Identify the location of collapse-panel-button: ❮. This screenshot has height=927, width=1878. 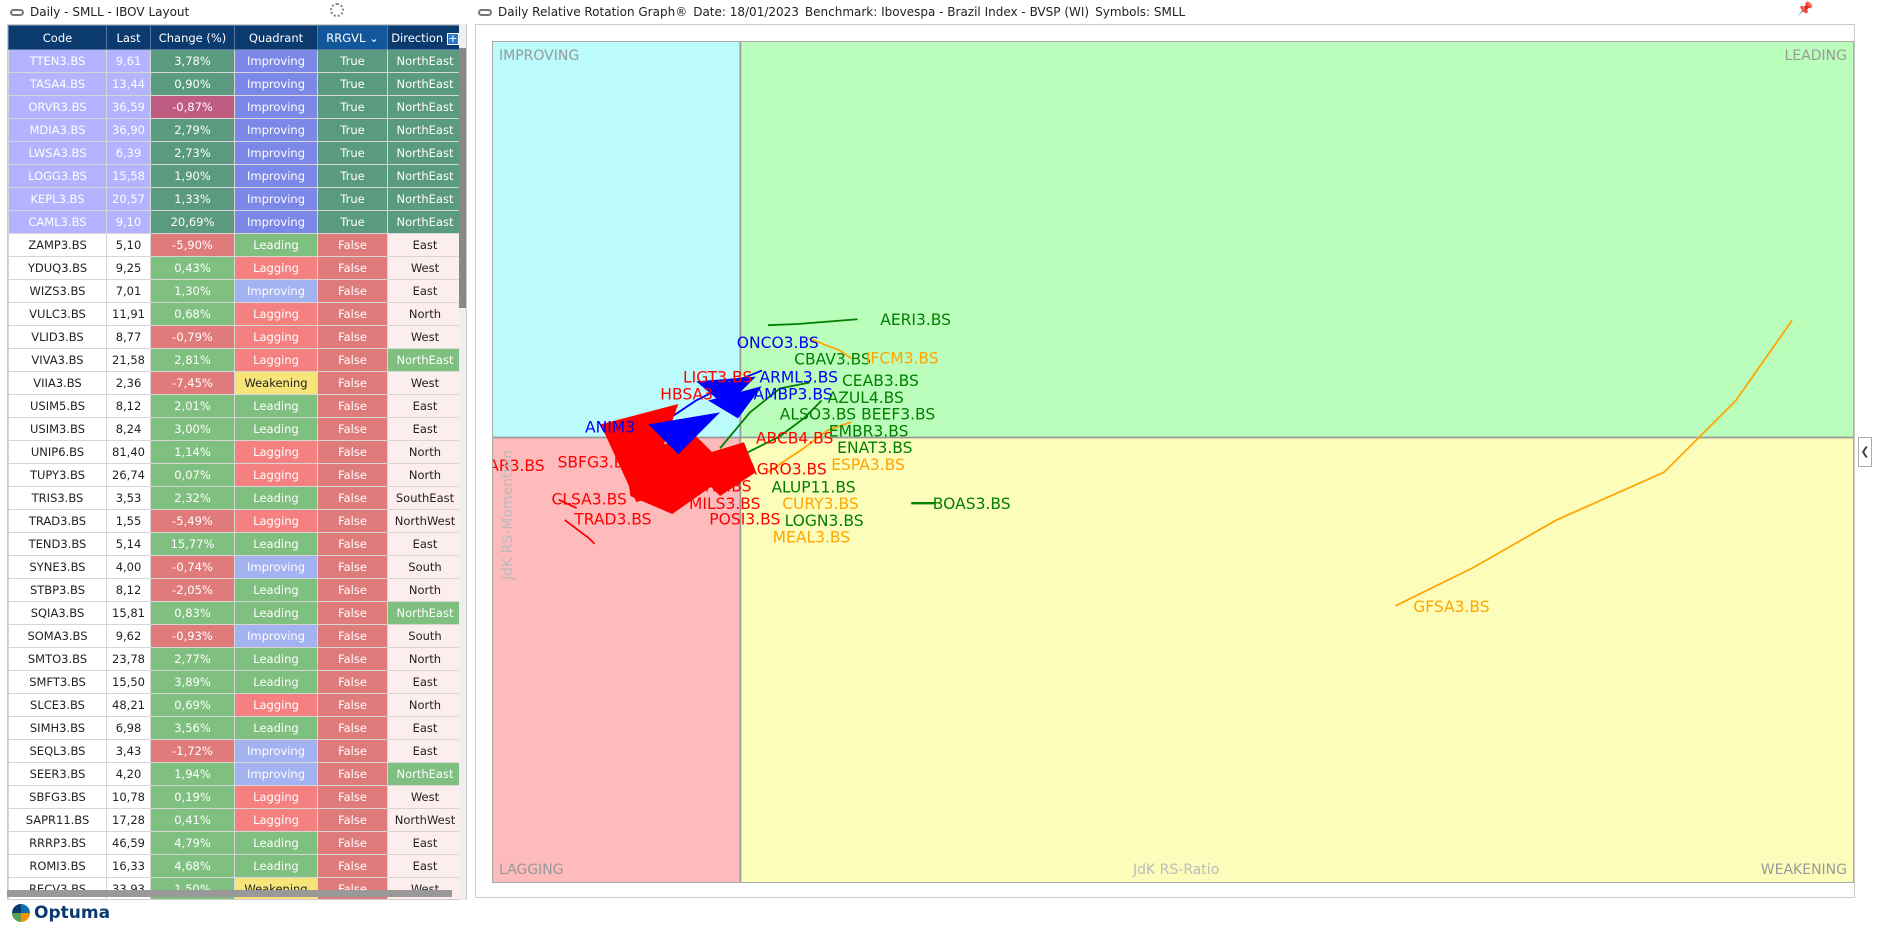
(1865, 452).